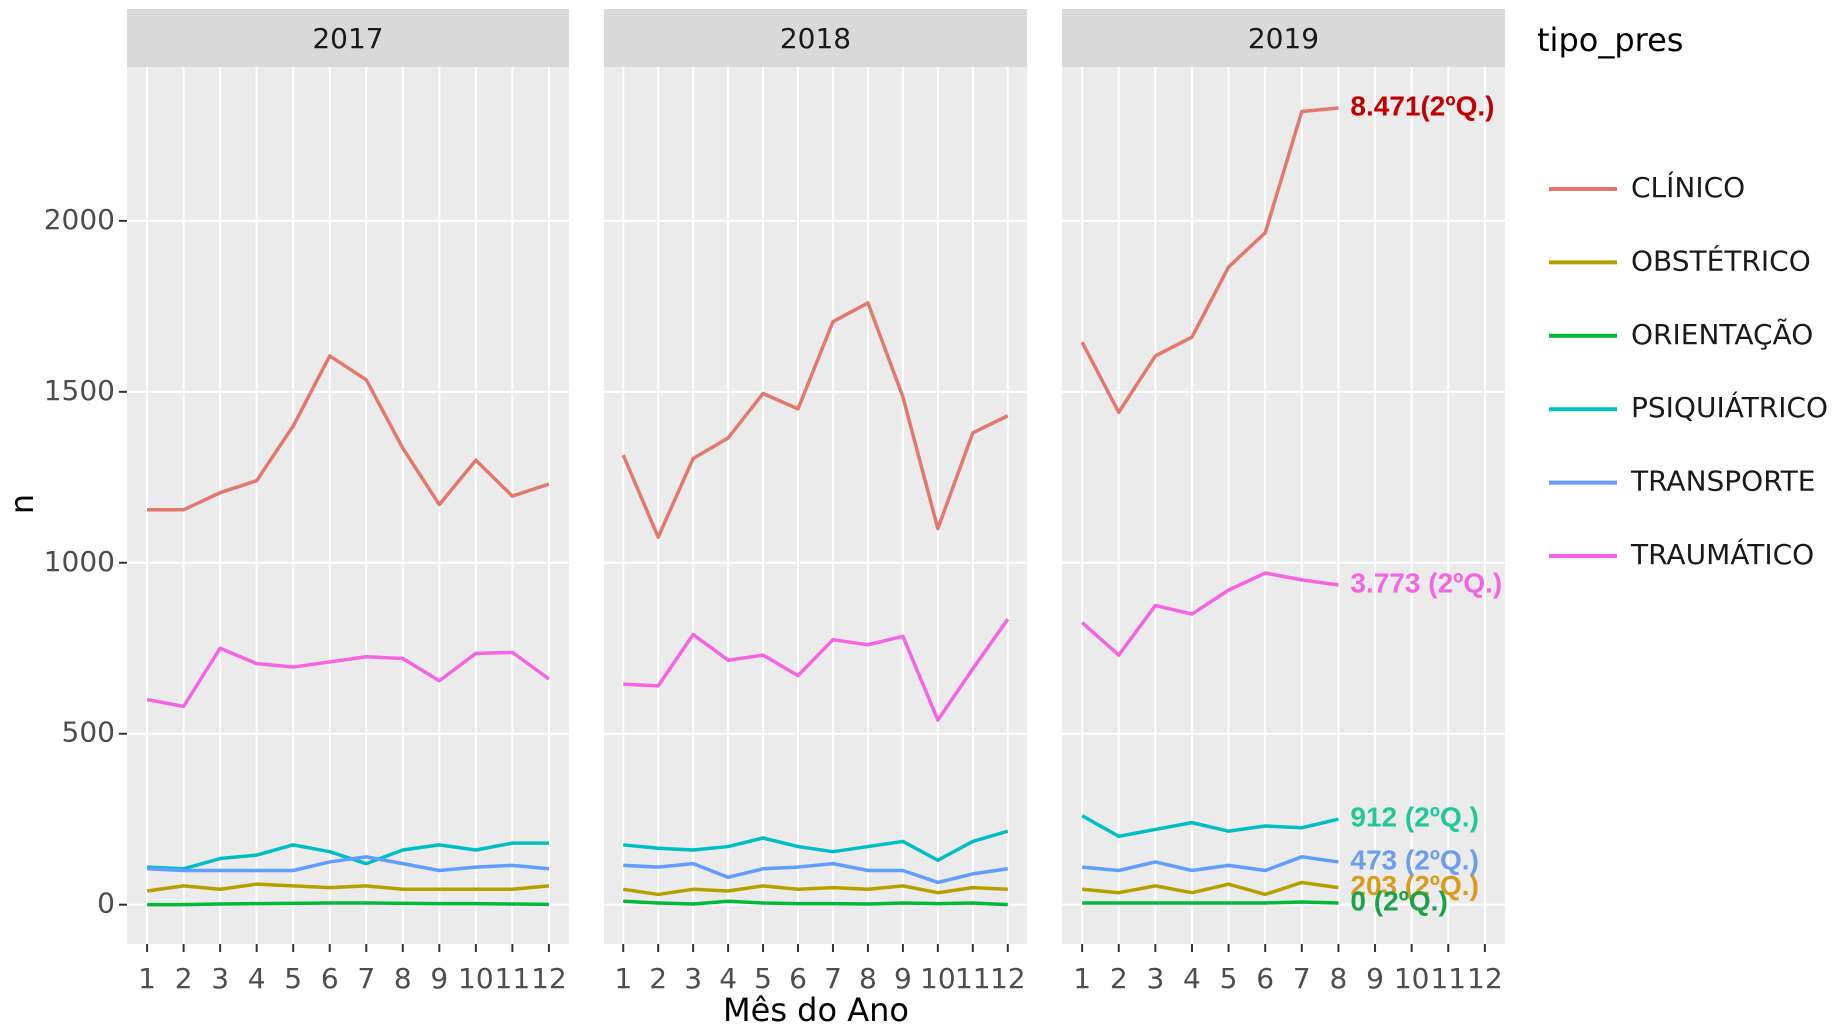 The width and height of the screenshot is (1841, 1029). What do you see at coordinates (1610, 40) in the screenshot?
I see `legend-title: tipo_pres` at bounding box center [1610, 40].